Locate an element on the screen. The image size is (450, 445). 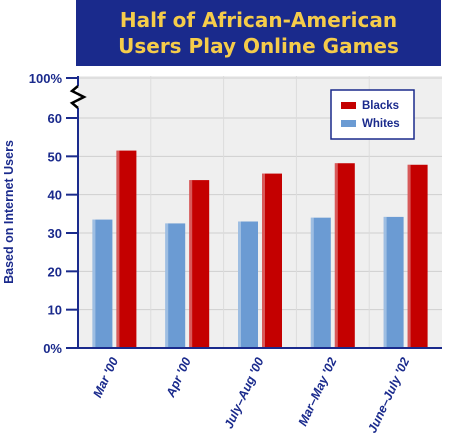
legend: Blacks Whites is located at coordinates (372, 114).